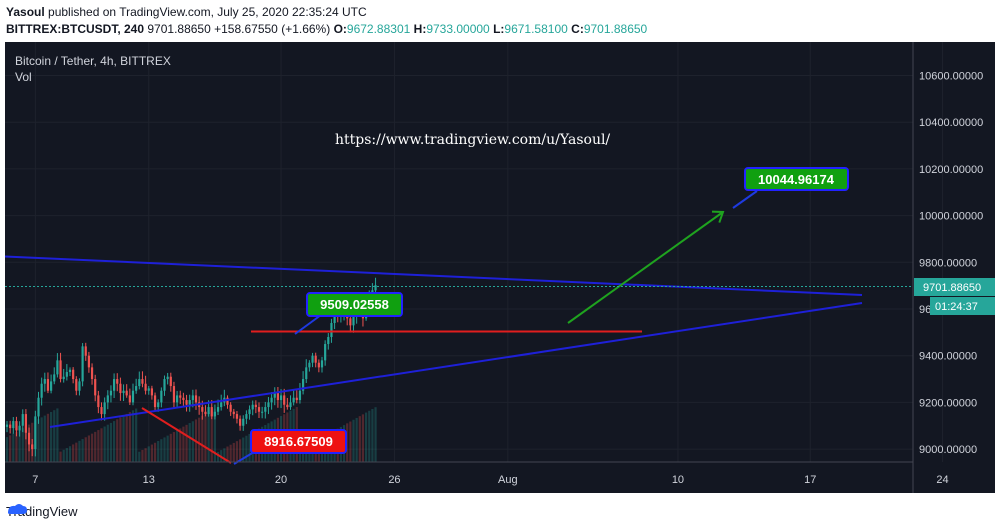  I want to click on low-price-label, so click(298, 441).